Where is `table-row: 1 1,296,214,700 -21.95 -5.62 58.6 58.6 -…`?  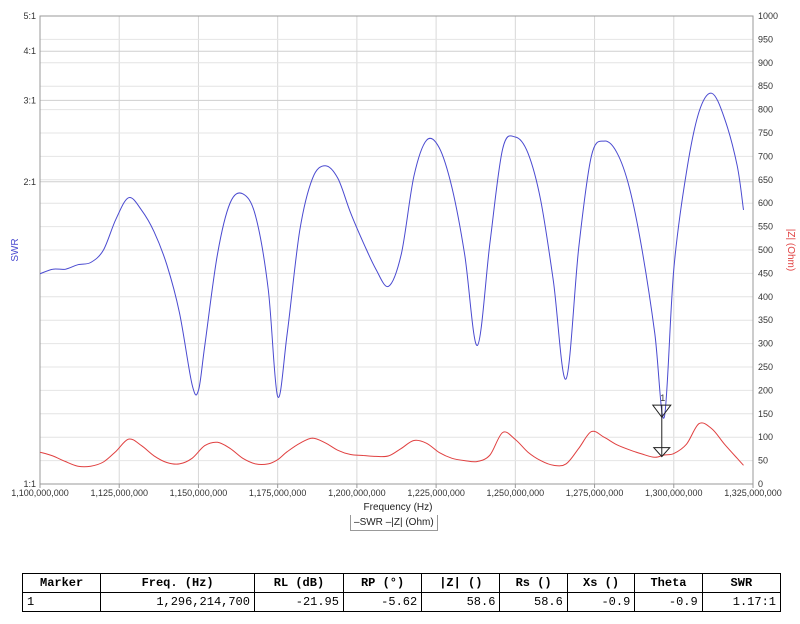
table-row: 1 1,296,214,700 -21.95 -5.62 58.6 58.6 -… is located at coordinates (401, 602).